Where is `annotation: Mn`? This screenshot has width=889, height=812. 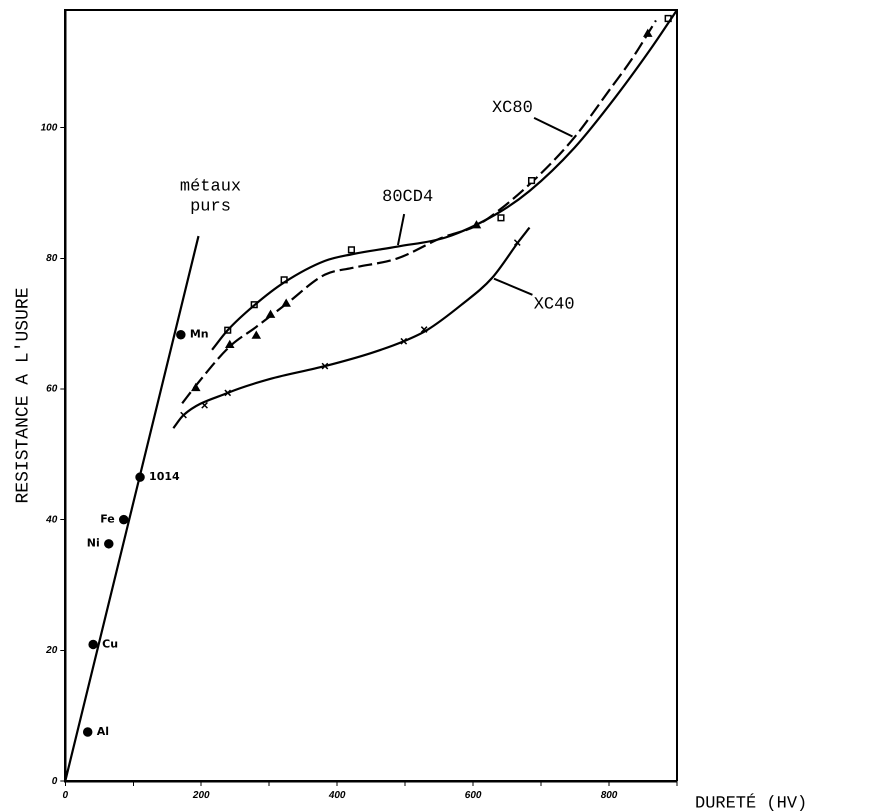
annotation: Mn is located at coordinates (199, 334).